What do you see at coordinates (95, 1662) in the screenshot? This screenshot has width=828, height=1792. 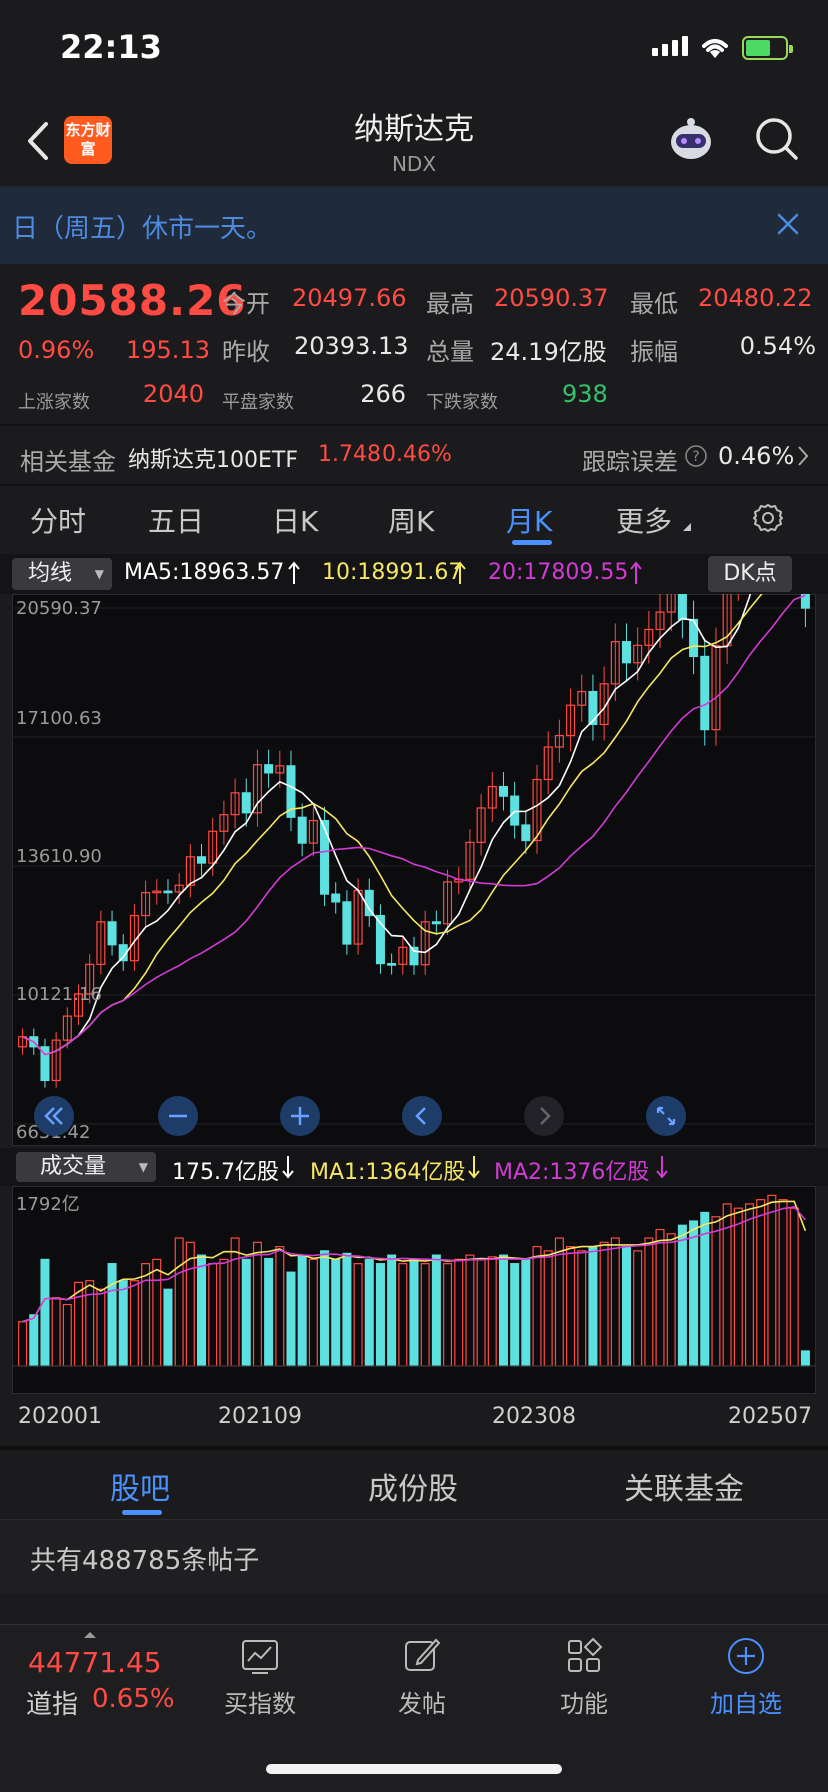 I see `ticker-index-value: 44771.45` at bounding box center [95, 1662].